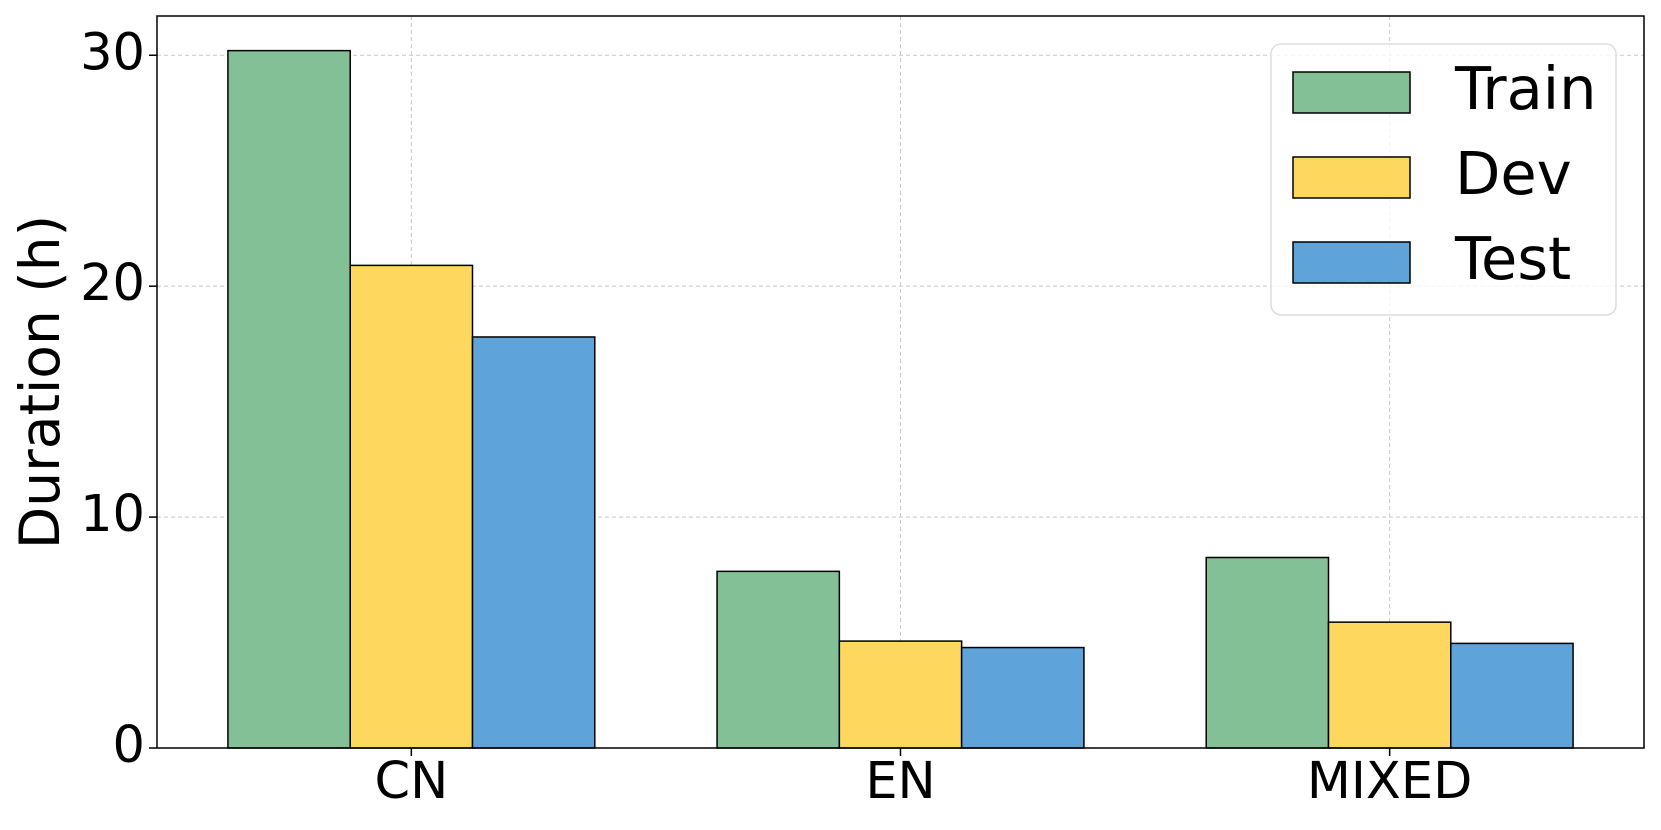 This screenshot has width=1661, height=830. I want to click on y-tick-label: 0, so click(129, 745).